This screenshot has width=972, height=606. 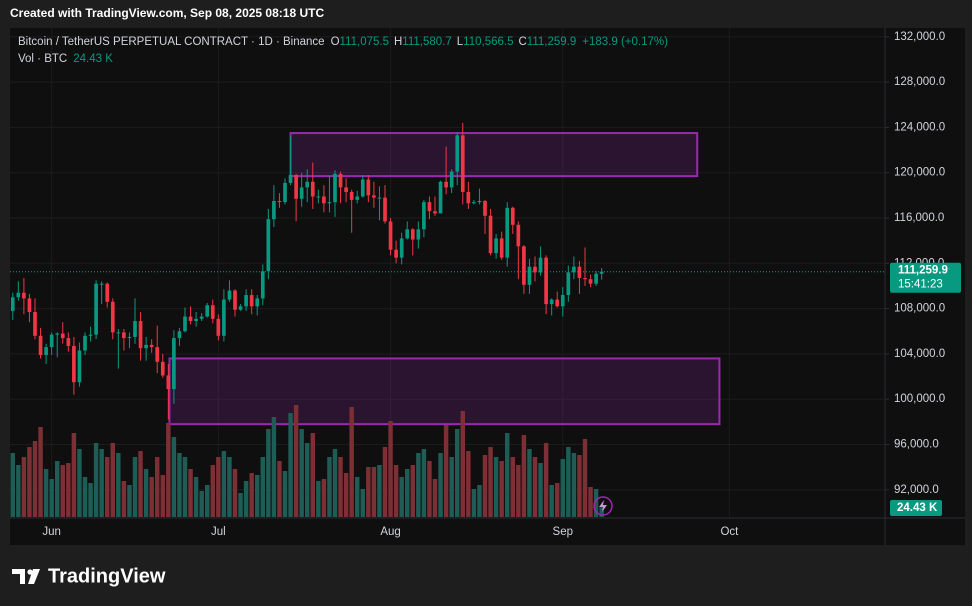 I want to click on x-tick-label: Jun, so click(x=51, y=532).